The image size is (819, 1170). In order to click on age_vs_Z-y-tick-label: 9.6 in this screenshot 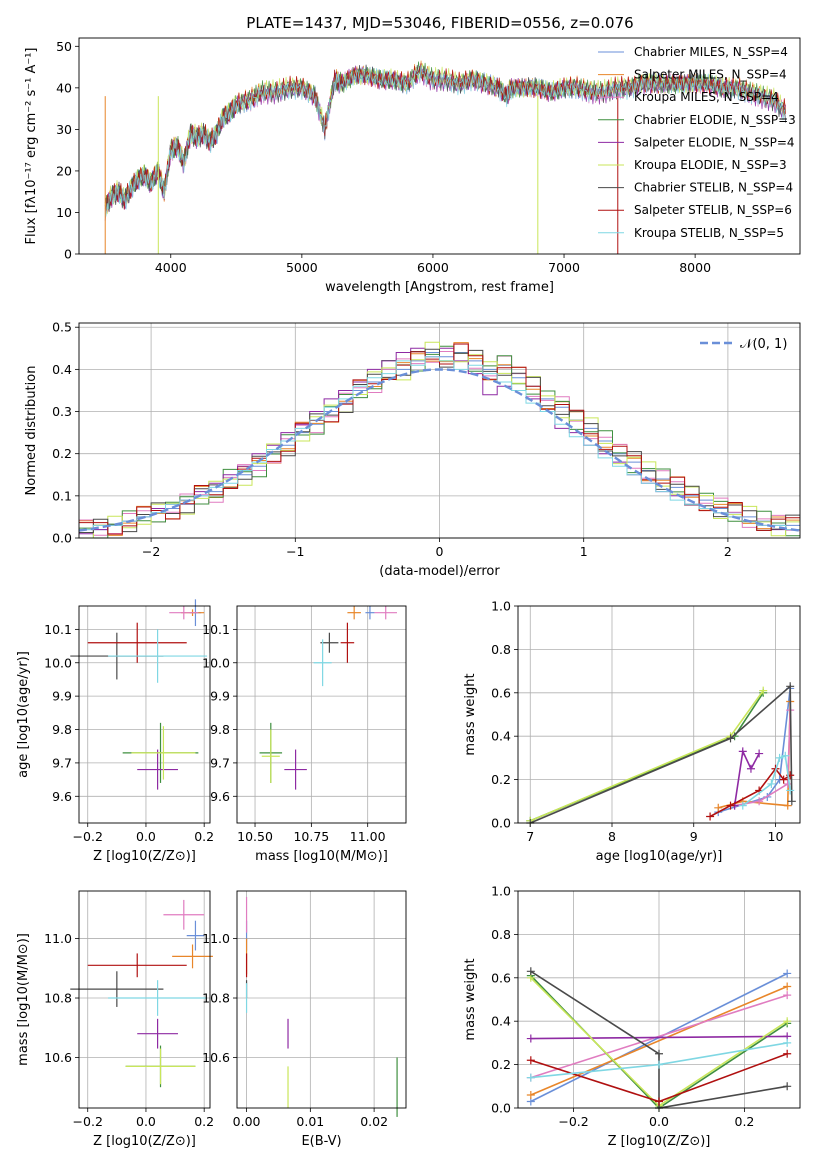, I will do `click(62, 796)`.